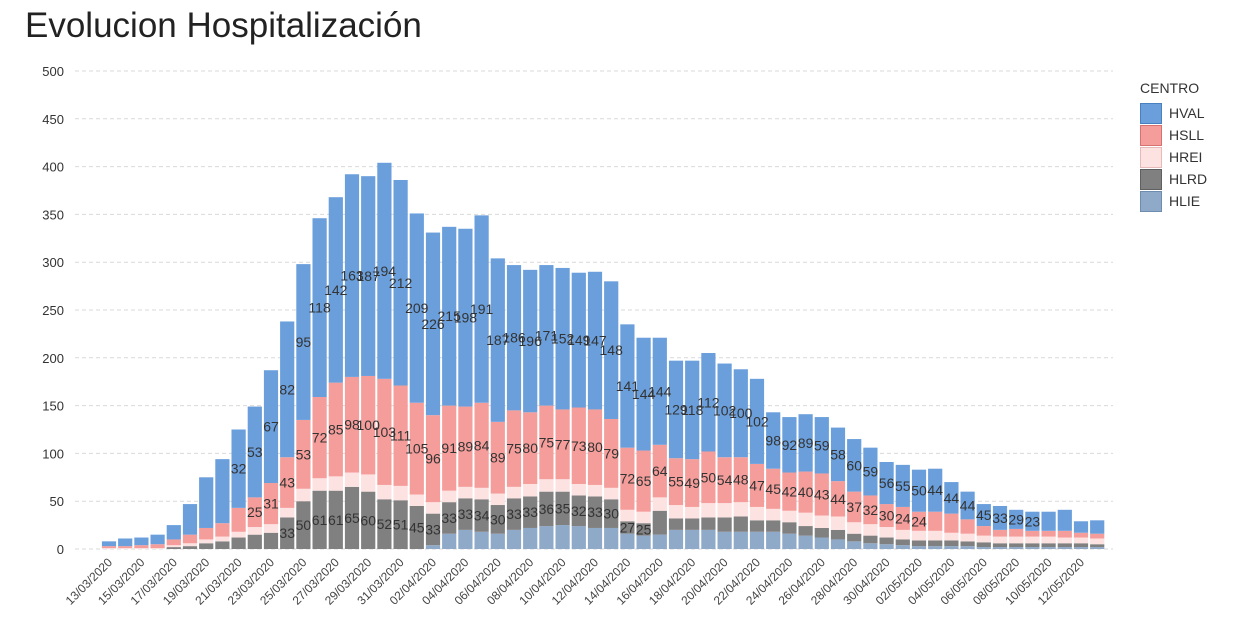  I want to click on data-label: 45, so click(773, 489).